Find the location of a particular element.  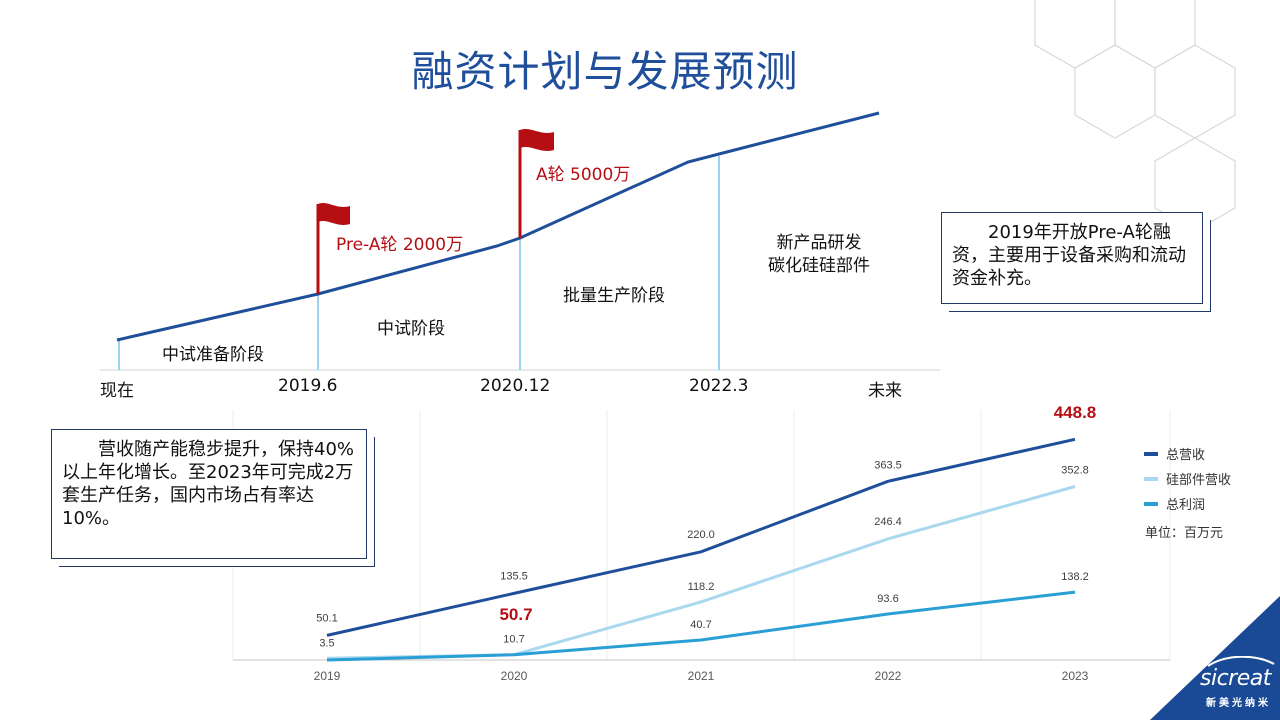

x-tick-label: 2022 is located at coordinates (888, 676).